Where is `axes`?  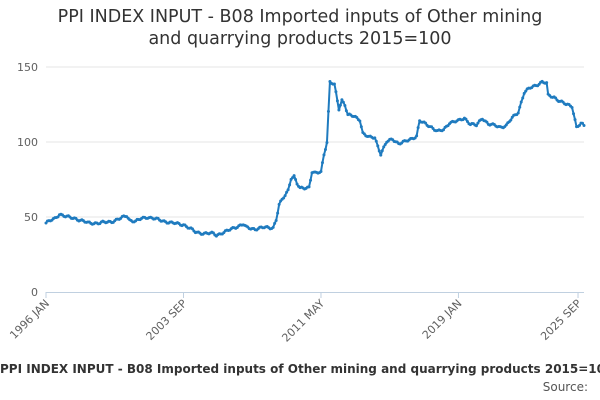
axes is located at coordinates (314, 295).